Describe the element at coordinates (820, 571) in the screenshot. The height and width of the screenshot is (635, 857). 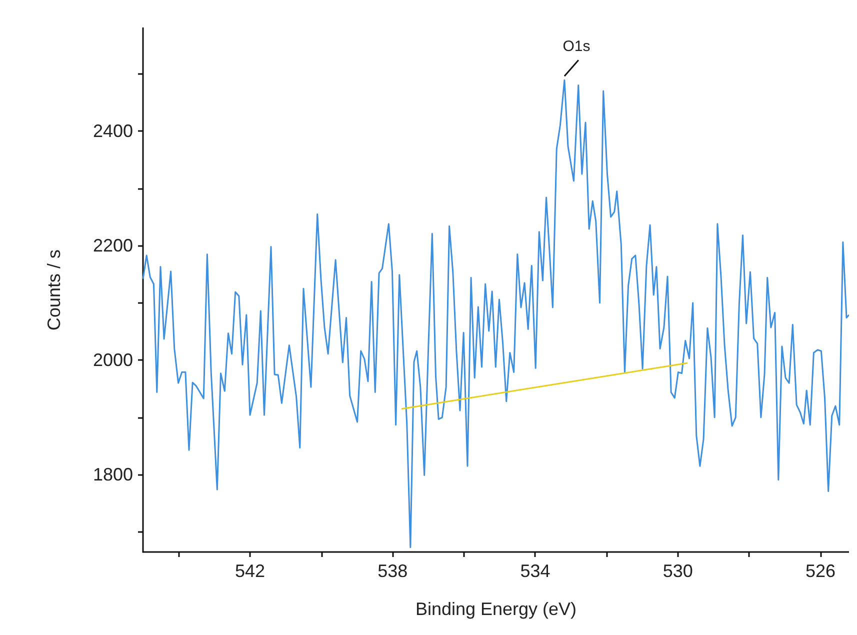
I see `x-tick-label: 526` at that location.